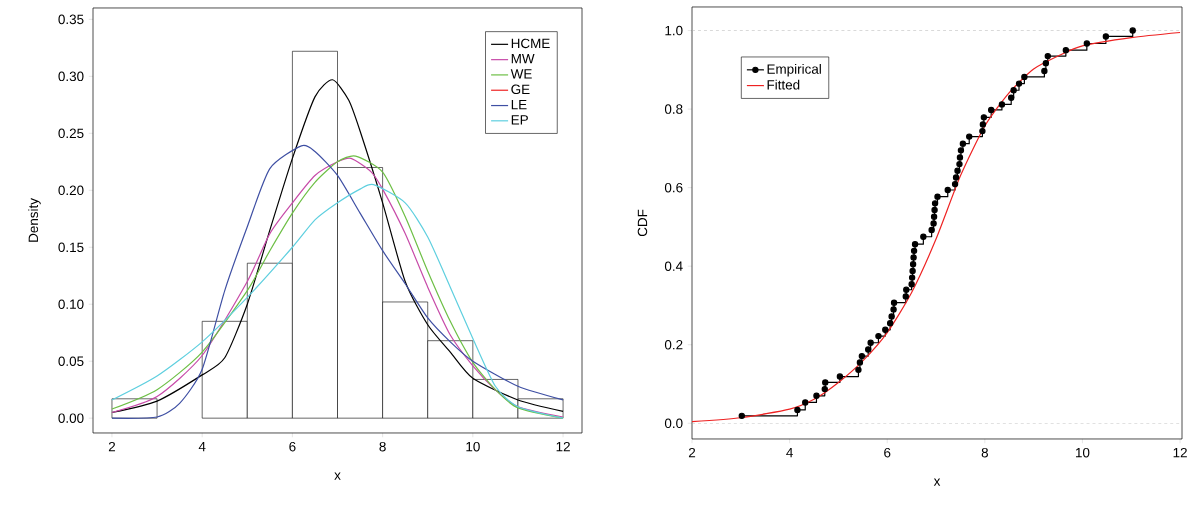 This screenshot has width=1194, height=521. What do you see at coordinates (71, 190) in the screenshot?
I see `y-tick-label: 0.20` at bounding box center [71, 190].